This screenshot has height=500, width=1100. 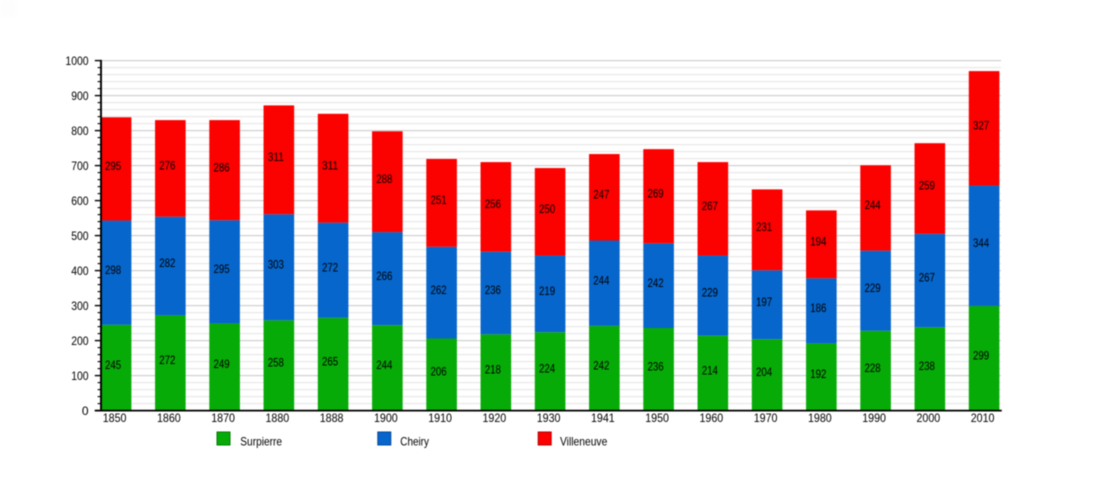 I want to click on svg-text: 282, so click(x=167, y=263).